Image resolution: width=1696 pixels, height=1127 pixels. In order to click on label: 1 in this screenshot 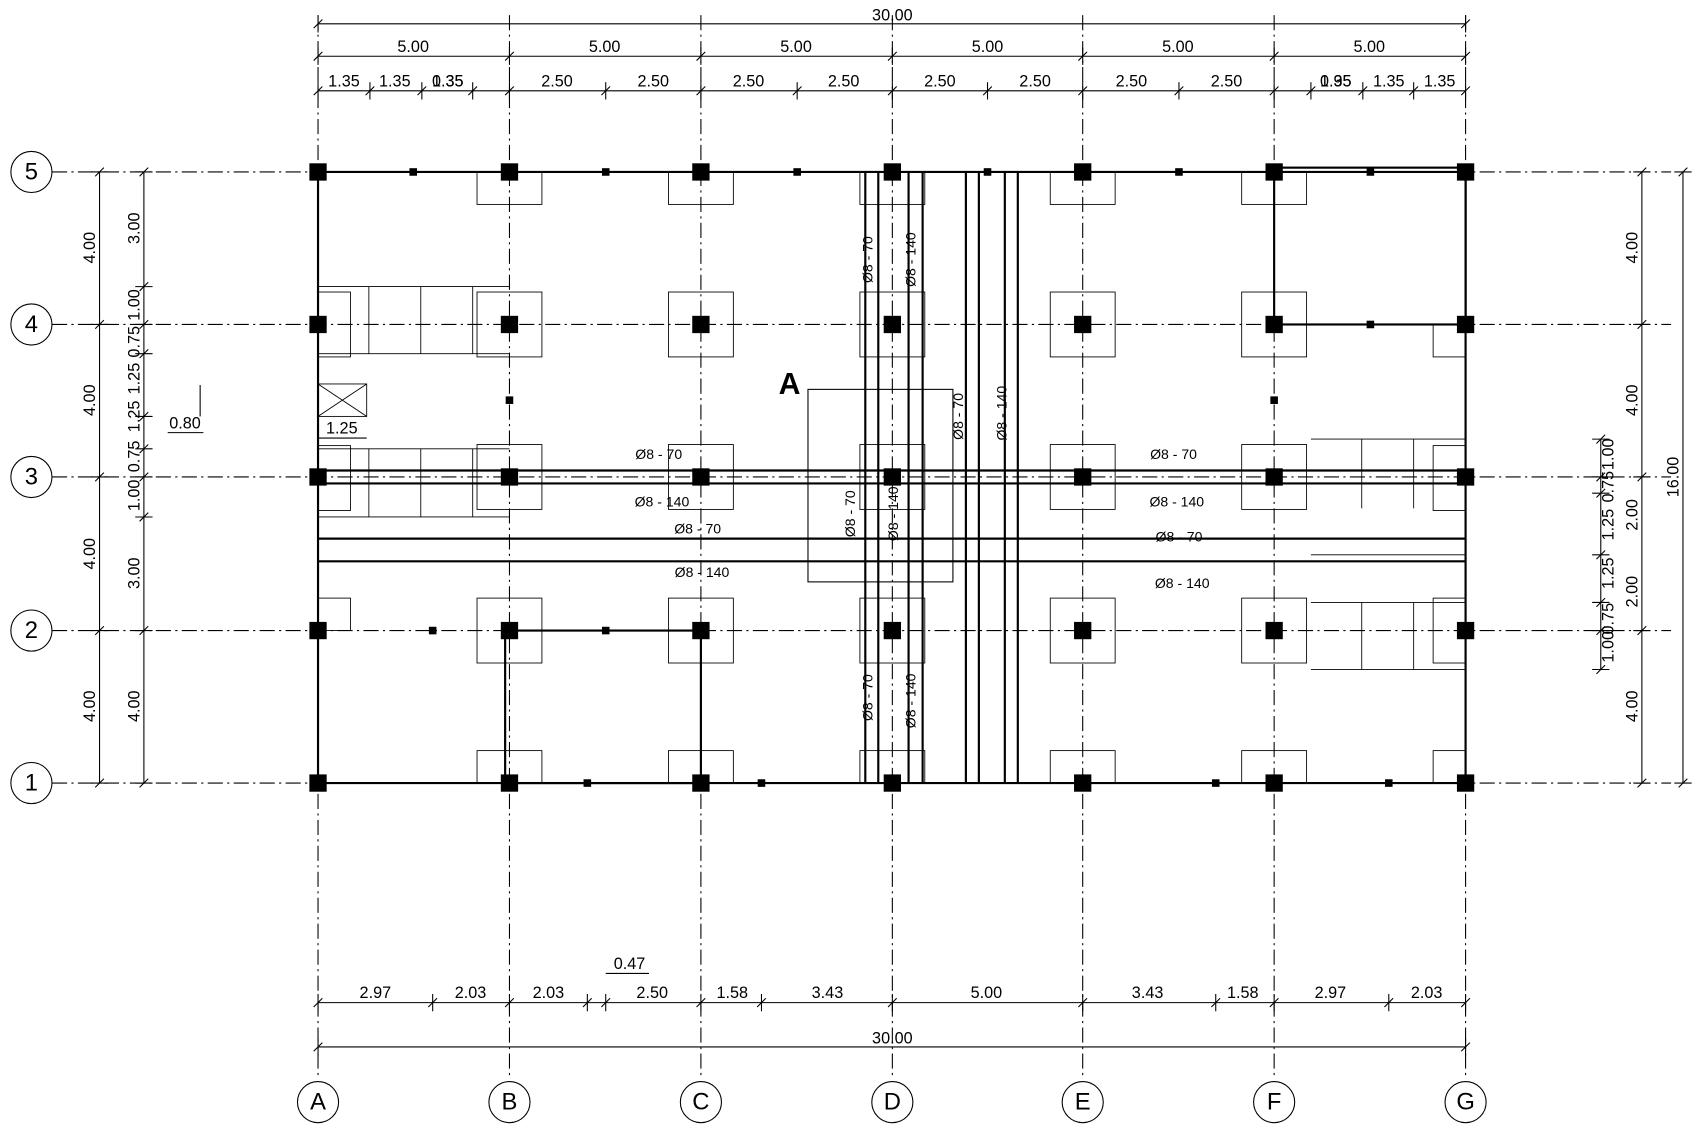, I will do `click(31, 782)`.